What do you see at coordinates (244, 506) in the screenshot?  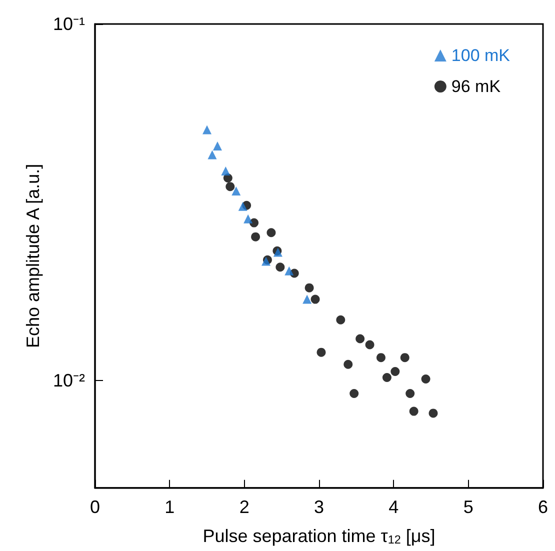 I see `x-tick-label: 2` at bounding box center [244, 506].